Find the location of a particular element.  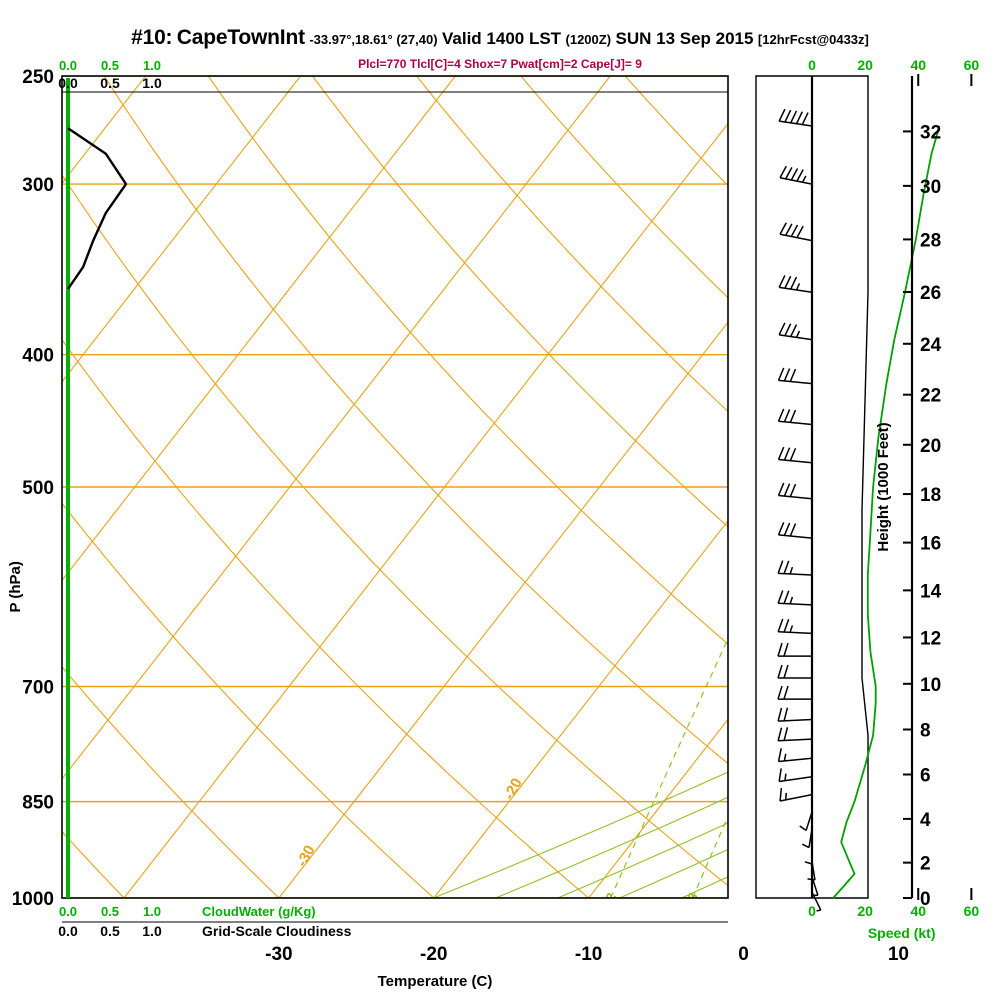

height-tick-label: 14 is located at coordinates (931, 591).